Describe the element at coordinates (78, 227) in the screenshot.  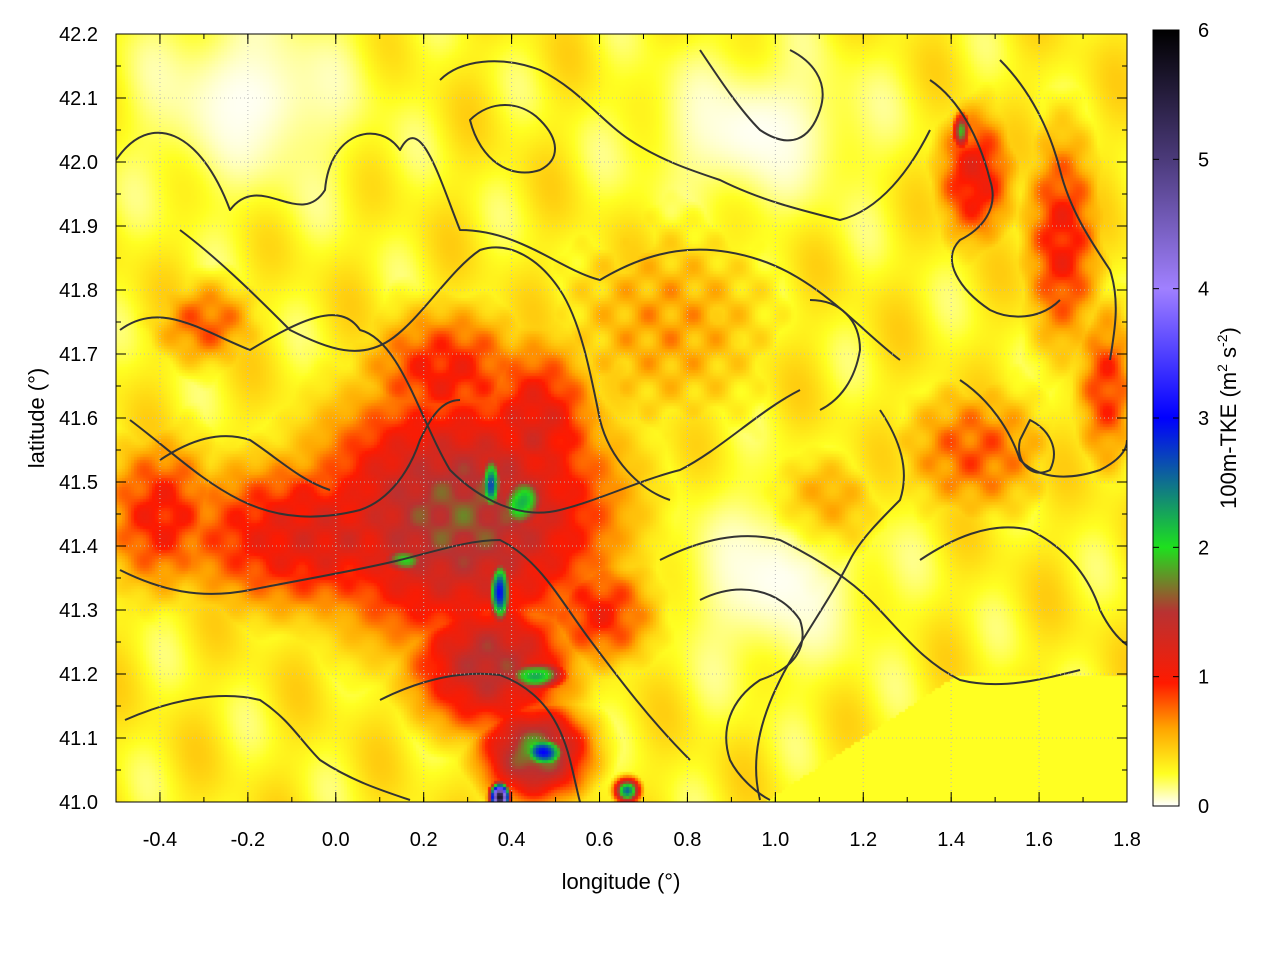
I see `y-tick-label: 41.9` at that location.